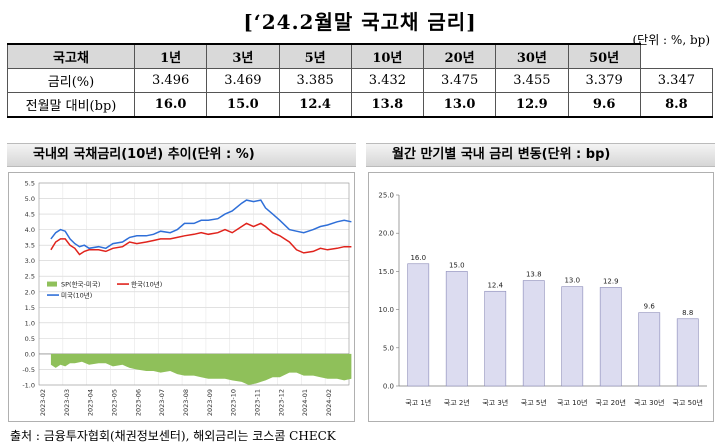 Image resolution: width=720 pixels, height=448 pixels. I want to click on x-tick-label: 2023-12, so click(281, 402).